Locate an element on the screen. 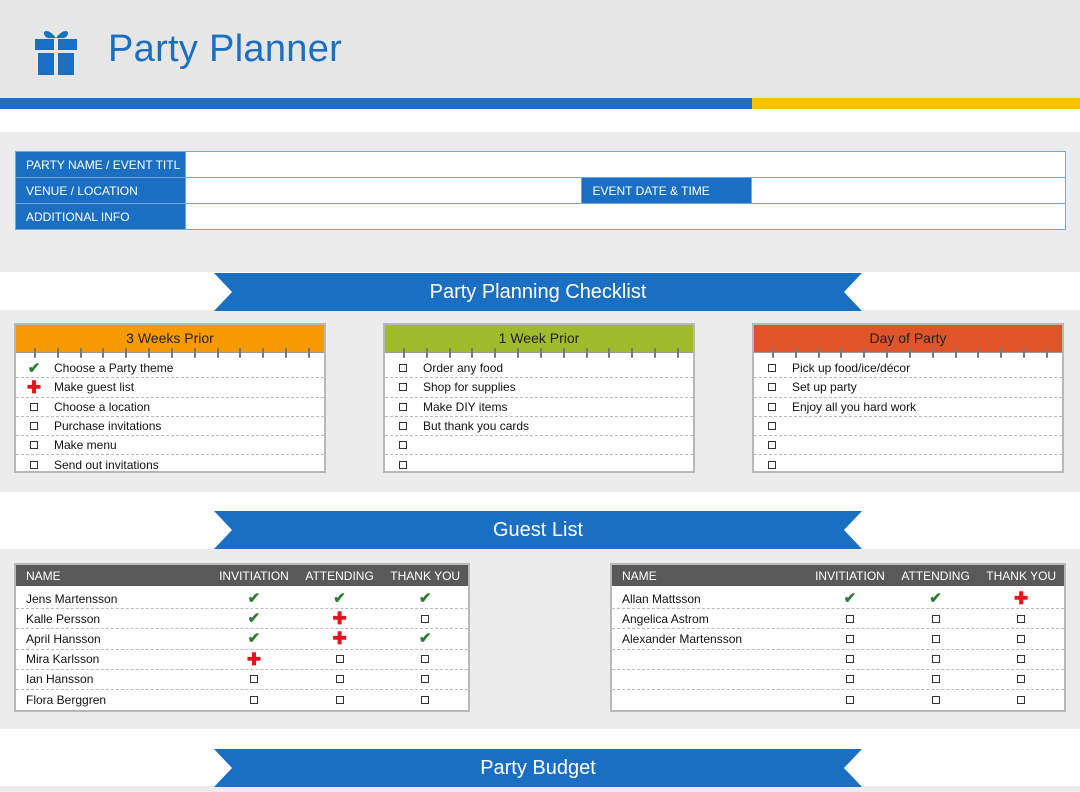 The height and width of the screenshot is (792, 1080). additional-info-field is located at coordinates (625, 216).